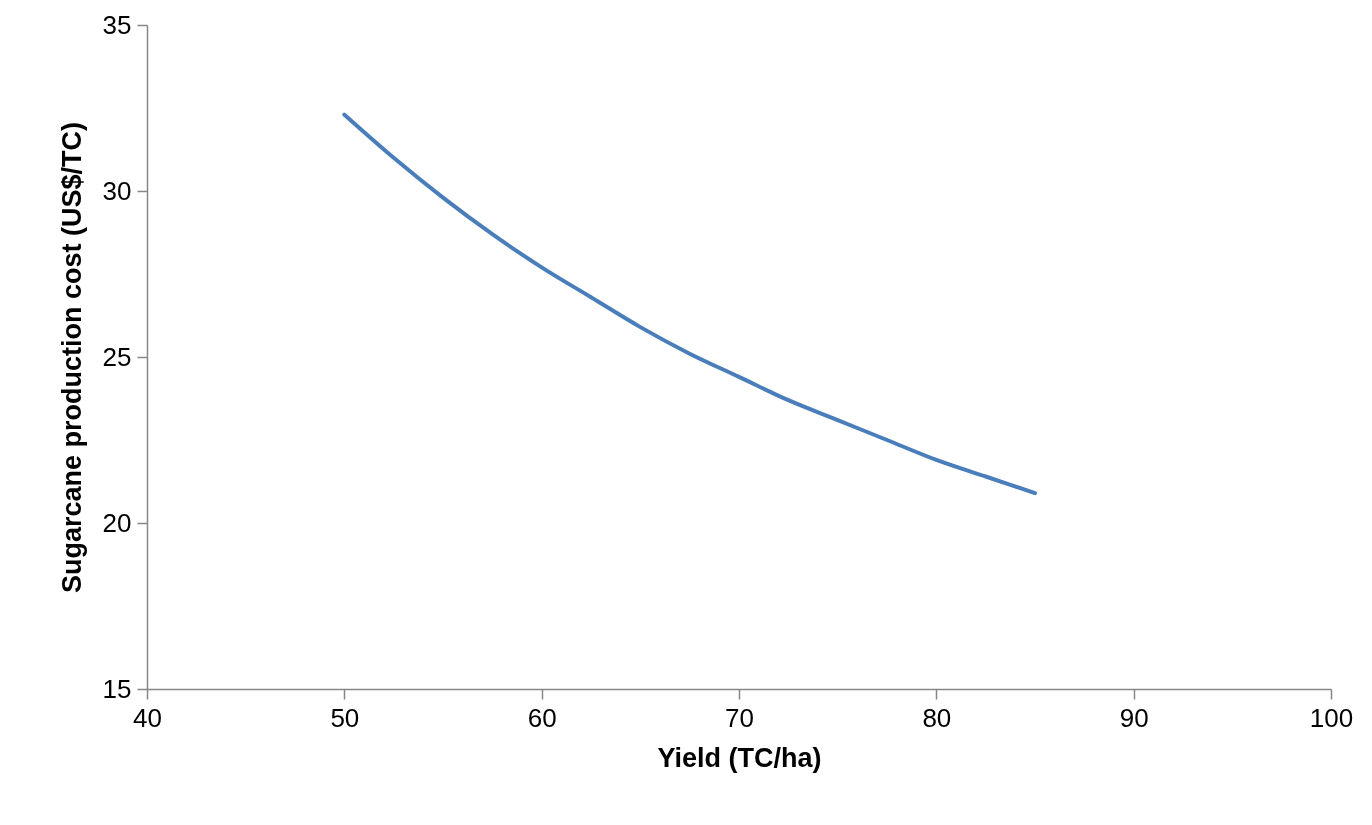  What do you see at coordinates (71, 357) in the screenshot?
I see `y-axis-title: Sugarcane production cost (US$/TC)` at bounding box center [71, 357].